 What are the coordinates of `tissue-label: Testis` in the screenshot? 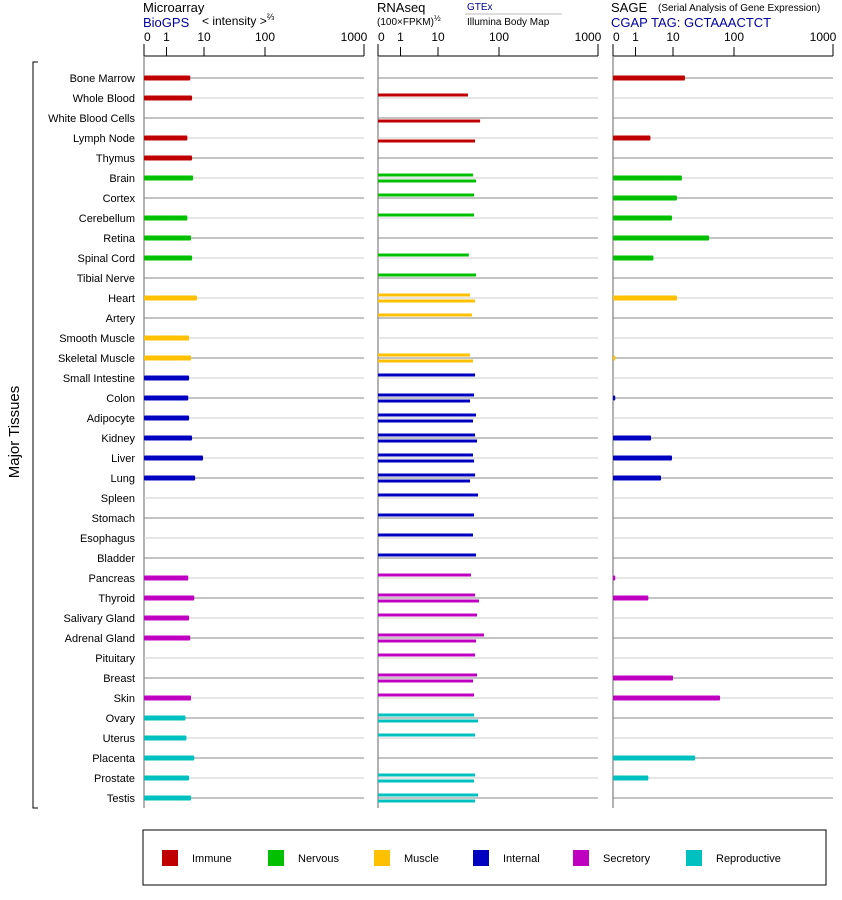 It's located at (121, 799).